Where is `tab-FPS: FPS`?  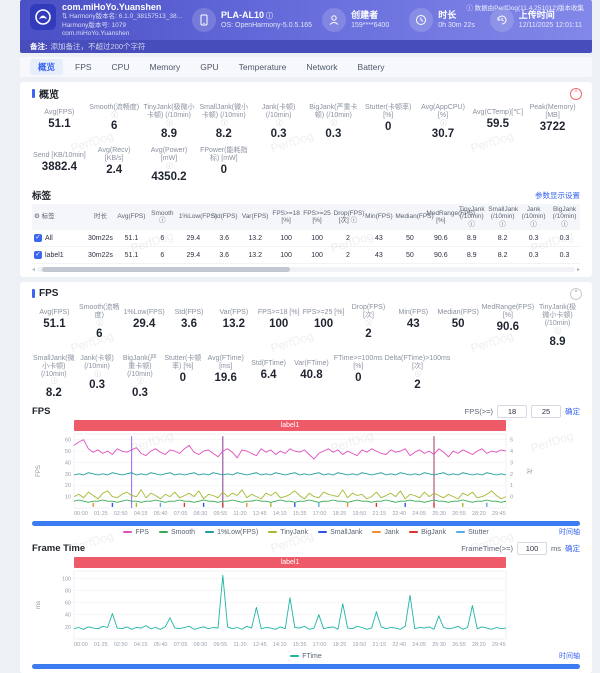
tab-FPS: FPS is located at coordinates (83, 67).